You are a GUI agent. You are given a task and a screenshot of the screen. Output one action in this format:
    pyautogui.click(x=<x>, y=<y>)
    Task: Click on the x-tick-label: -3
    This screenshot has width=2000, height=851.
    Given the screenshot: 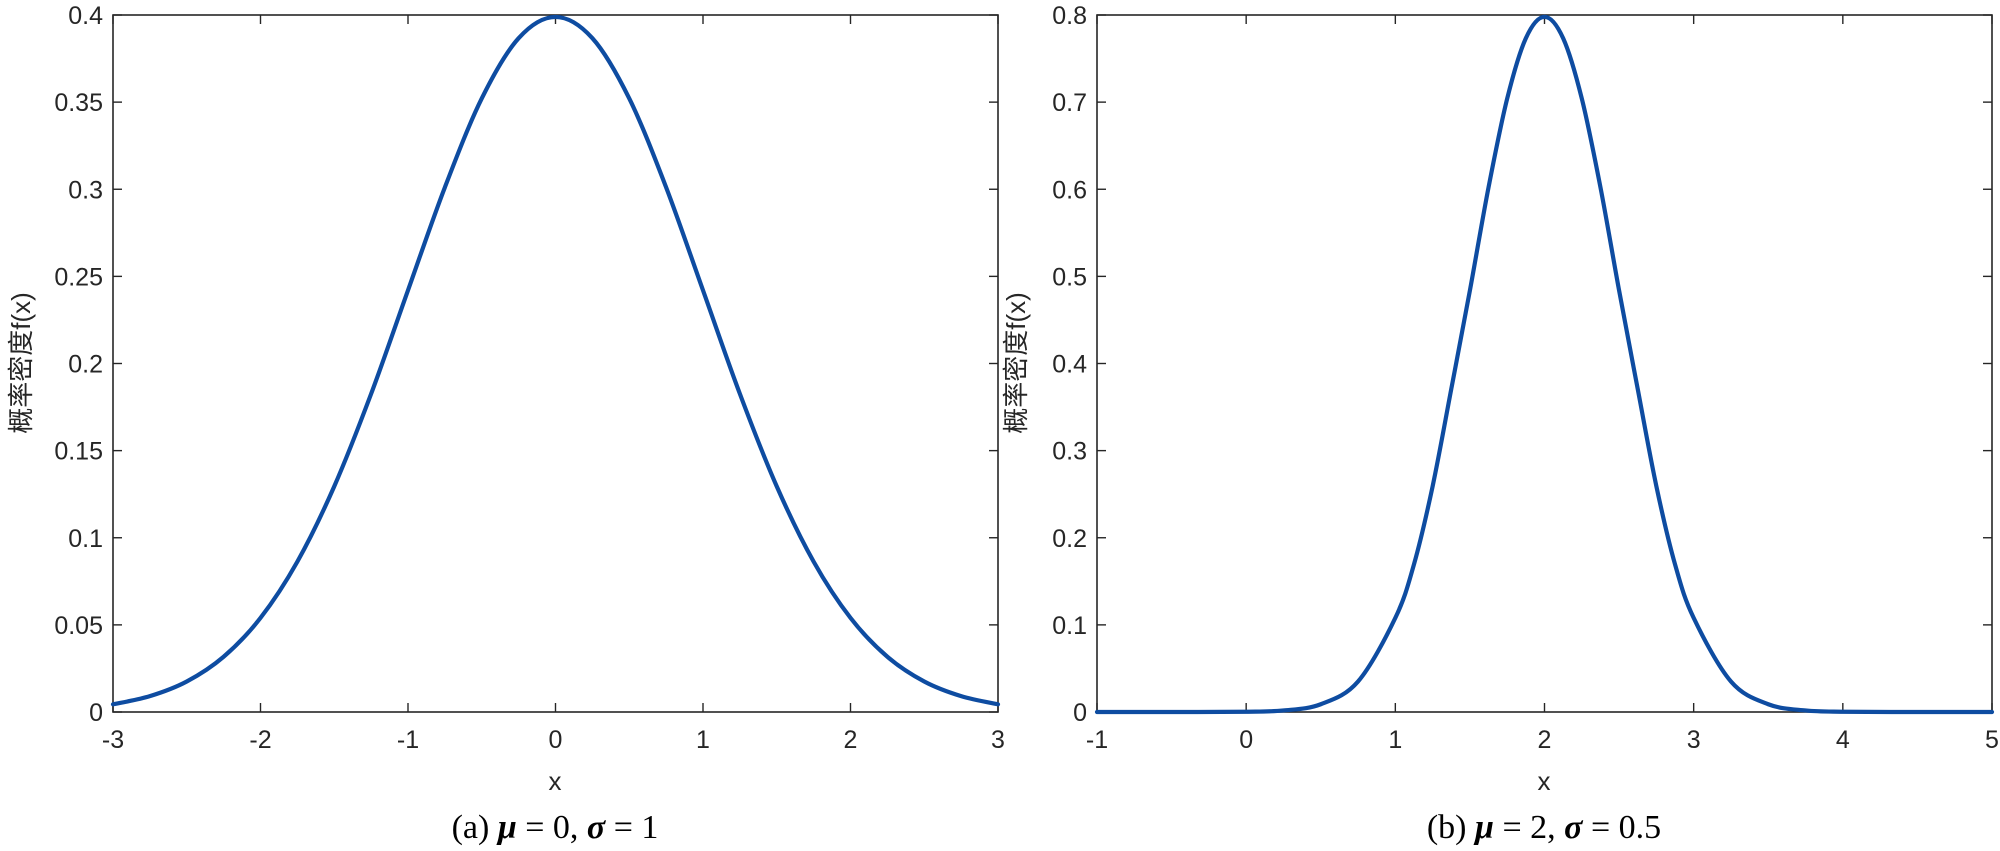 What is the action you would take?
    pyautogui.click(x=113, y=740)
    